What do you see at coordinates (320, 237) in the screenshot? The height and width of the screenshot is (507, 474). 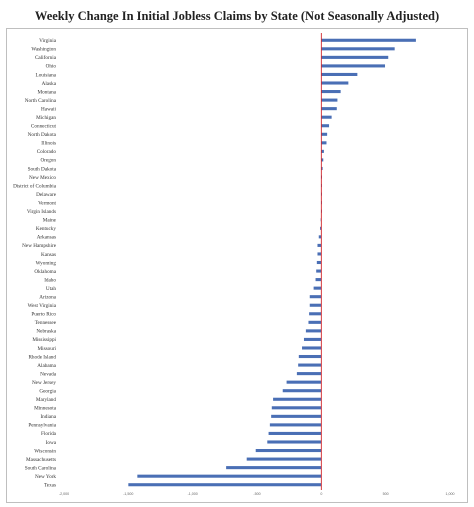 I see `bar-arkansas` at bounding box center [320, 237].